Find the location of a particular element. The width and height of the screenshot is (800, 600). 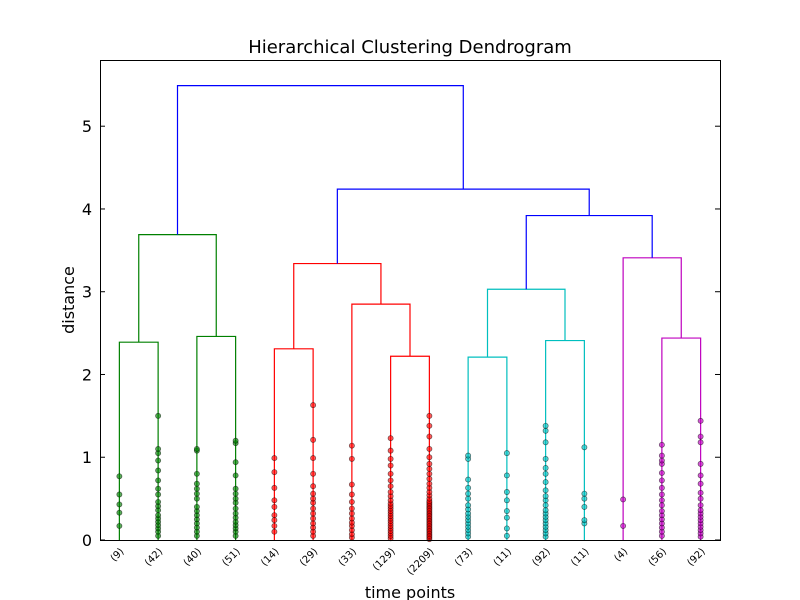

x-tick-label: (11) is located at coordinates (580, 557).